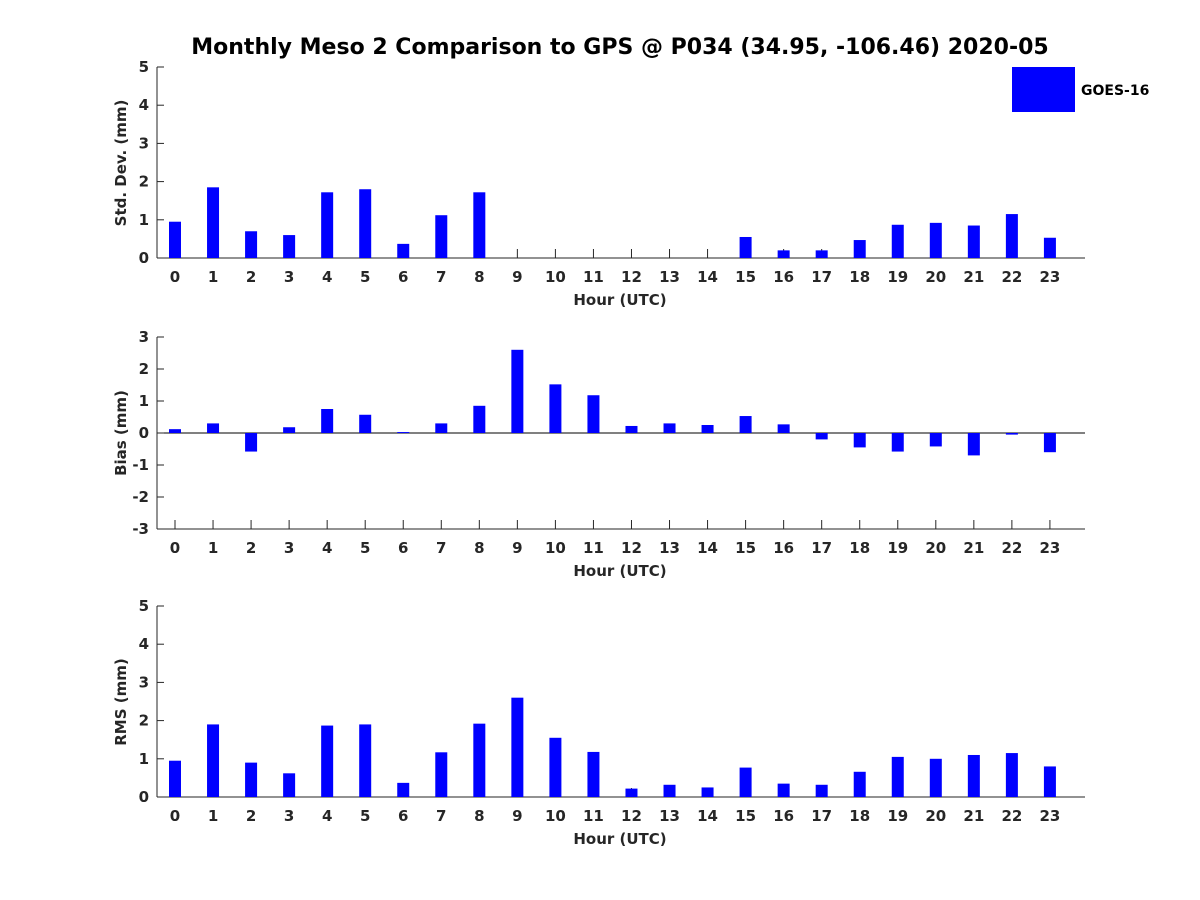  I want to click on x-tick-label: 23, so click(1049, 816).